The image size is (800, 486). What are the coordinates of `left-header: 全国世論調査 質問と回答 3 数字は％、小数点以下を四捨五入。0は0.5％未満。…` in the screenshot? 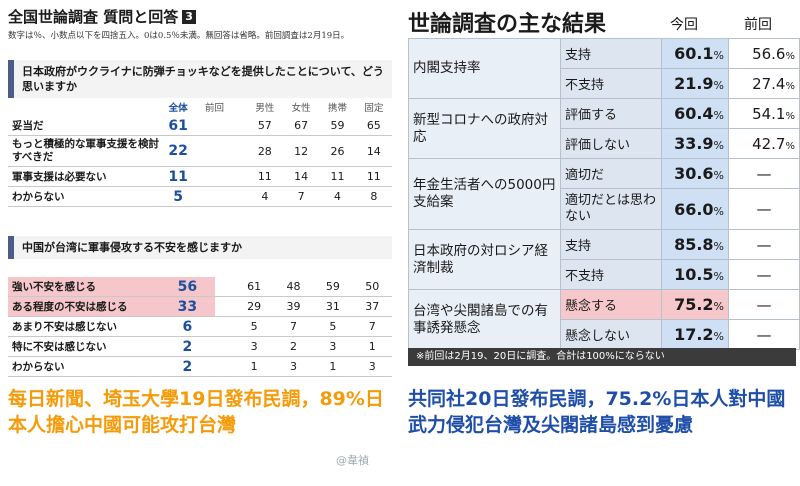 It's located at (200, 23).